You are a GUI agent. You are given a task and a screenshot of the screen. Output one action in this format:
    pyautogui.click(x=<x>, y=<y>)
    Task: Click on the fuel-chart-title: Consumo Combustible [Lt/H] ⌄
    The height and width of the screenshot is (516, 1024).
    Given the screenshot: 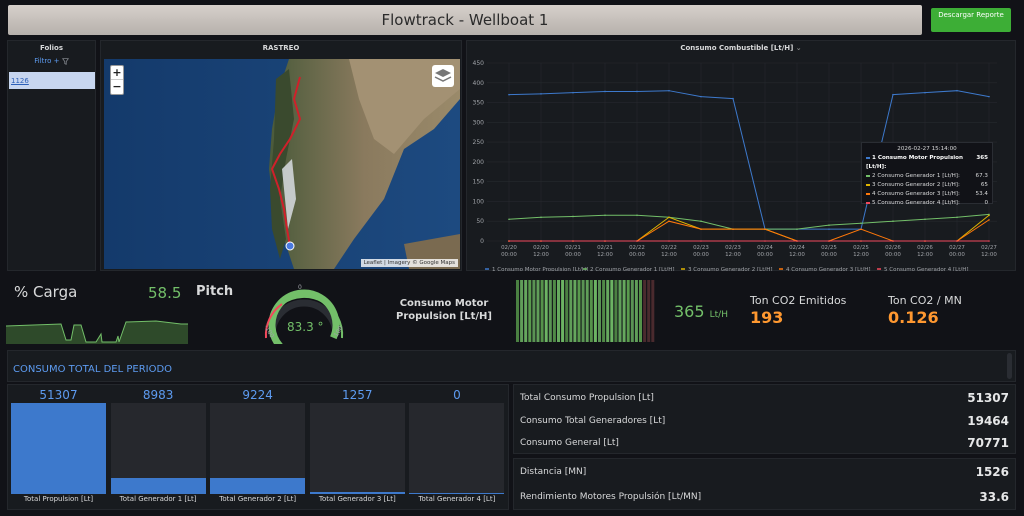 What is the action you would take?
    pyautogui.click(x=741, y=48)
    